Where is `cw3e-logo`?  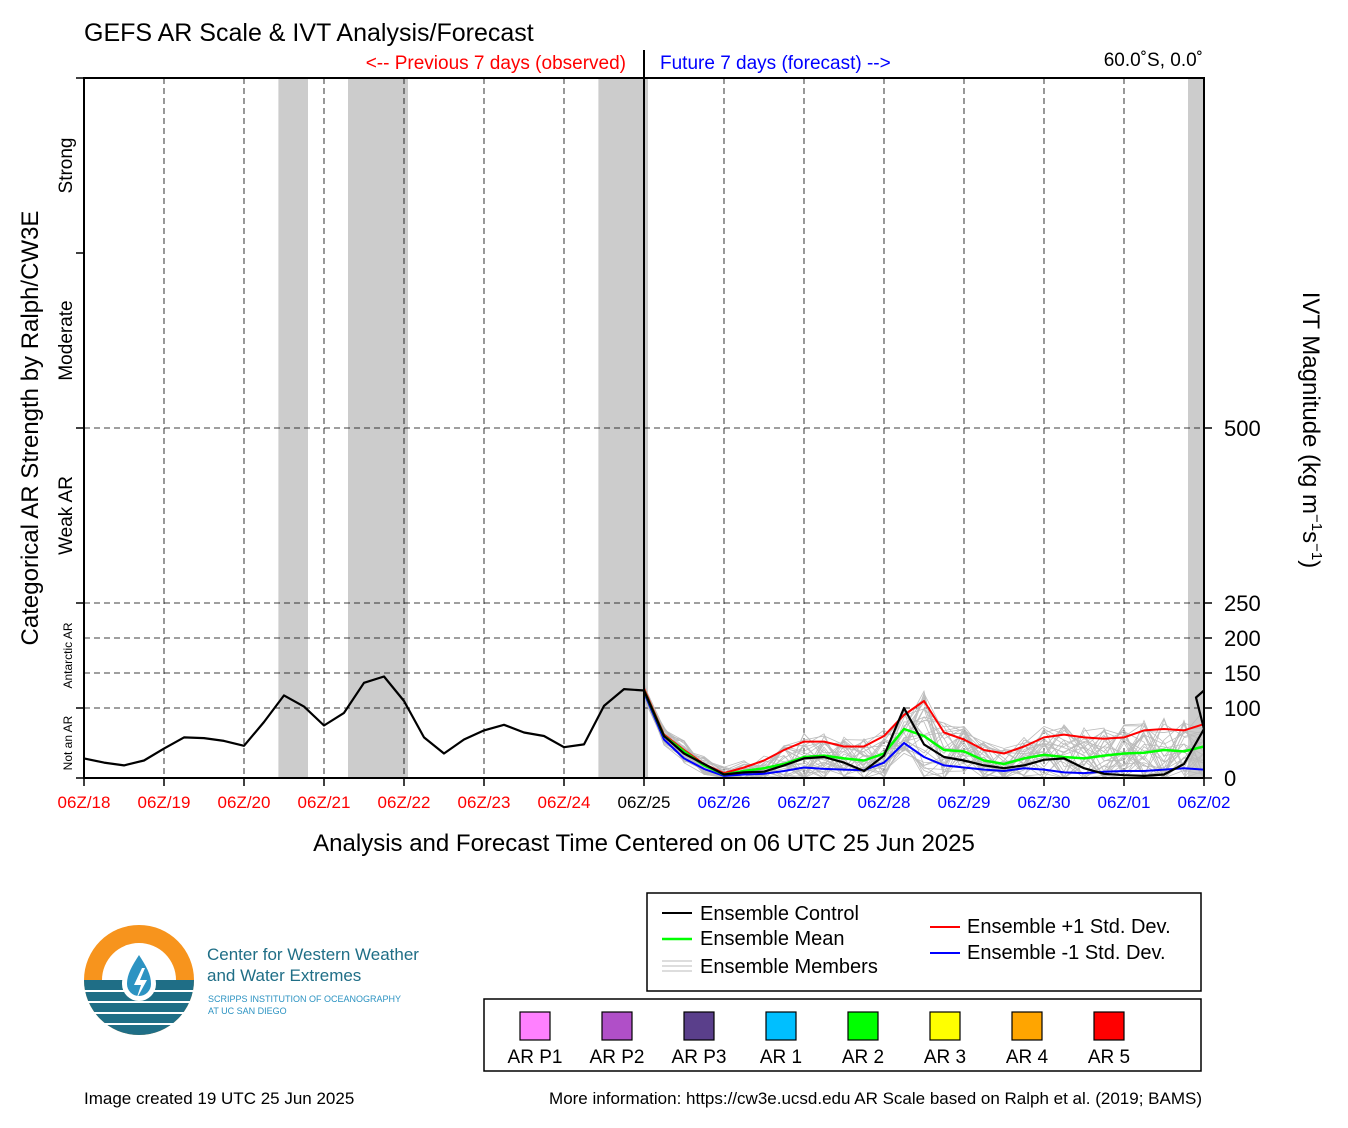 cw3e-logo is located at coordinates (139, 980).